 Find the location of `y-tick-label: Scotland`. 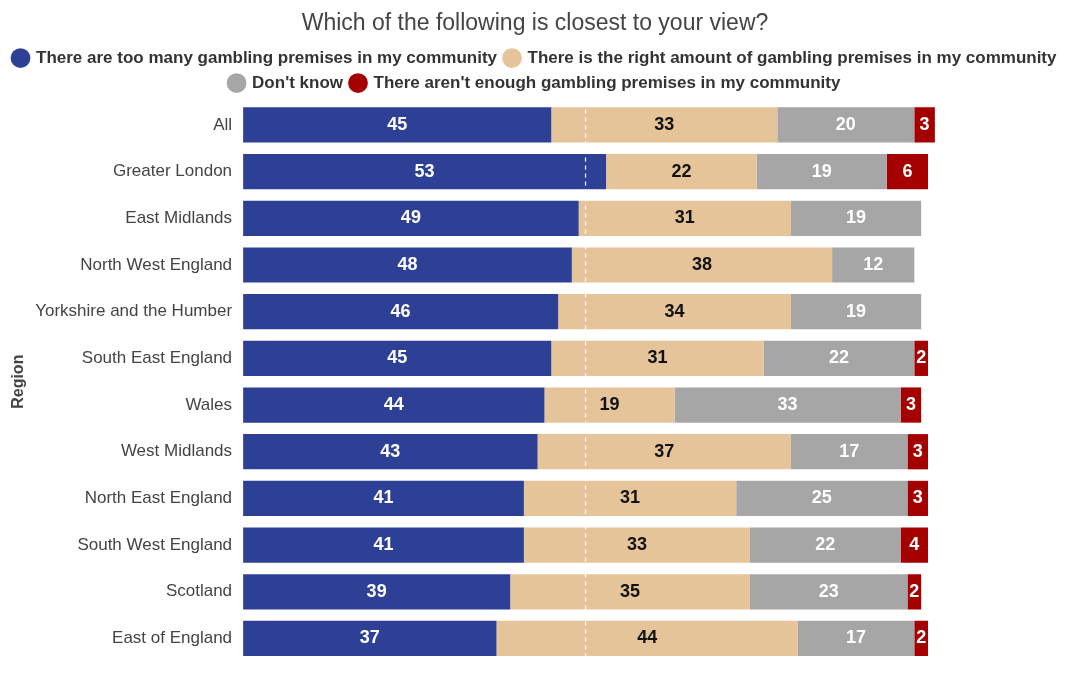

y-tick-label: Scotland is located at coordinates (199, 591).